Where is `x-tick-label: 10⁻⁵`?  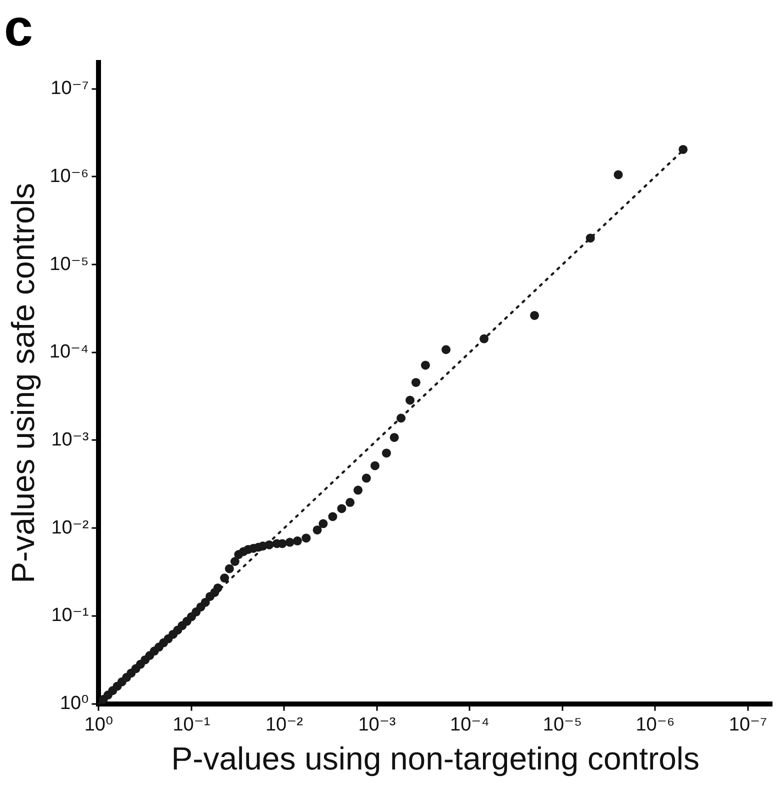 x-tick-label: 10⁻⁵ is located at coordinates (562, 725).